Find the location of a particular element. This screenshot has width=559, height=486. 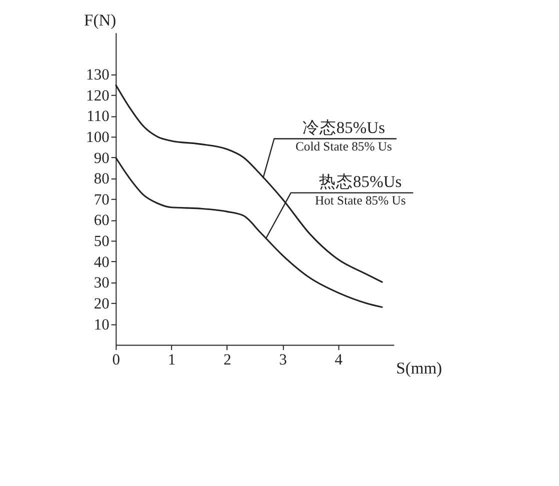

annotation: 冷态85%Us Cold State 85% Us is located at coordinates (343, 136).